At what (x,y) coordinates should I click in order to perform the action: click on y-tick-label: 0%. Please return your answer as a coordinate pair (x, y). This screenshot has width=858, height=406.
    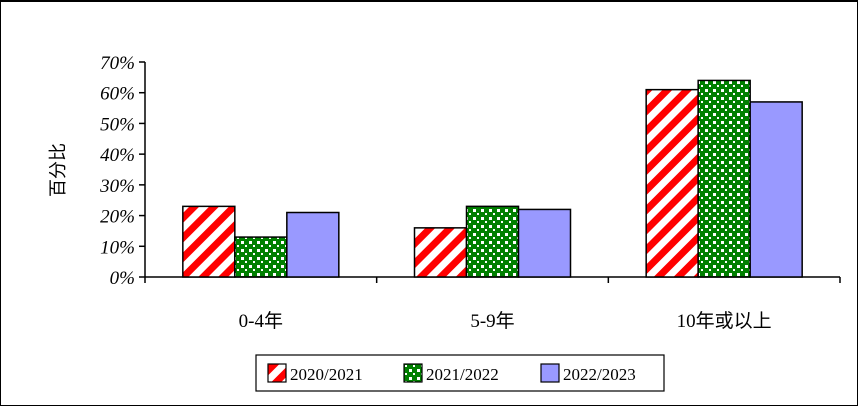
    Looking at the image, I should click on (122, 278).